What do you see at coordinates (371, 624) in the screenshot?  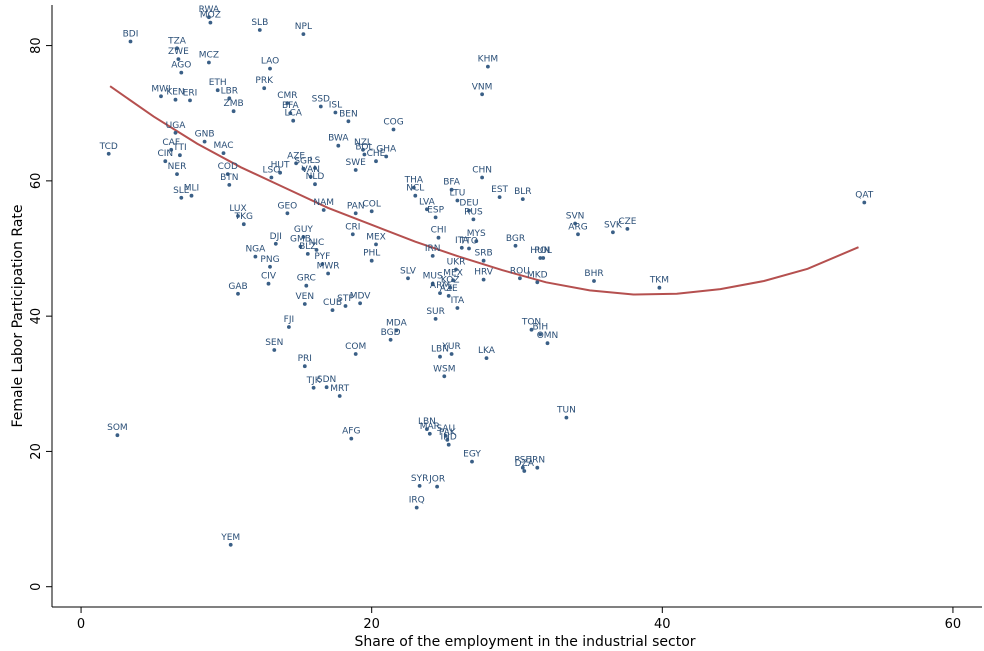 I see `x-tick-label: 20` at bounding box center [371, 624].